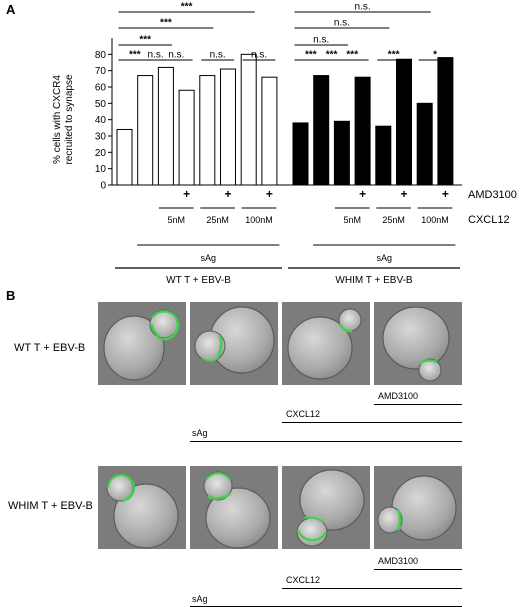  I want to click on y-tick-label: 70, so click(101, 71).